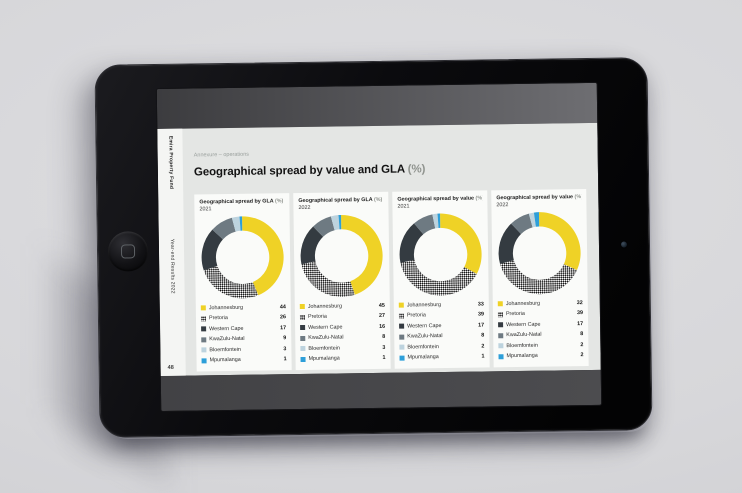  What do you see at coordinates (172, 266) in the screenshot?
I see `edition-vertical-label: Year-end Results 2022` at bounding box center [172, 266].